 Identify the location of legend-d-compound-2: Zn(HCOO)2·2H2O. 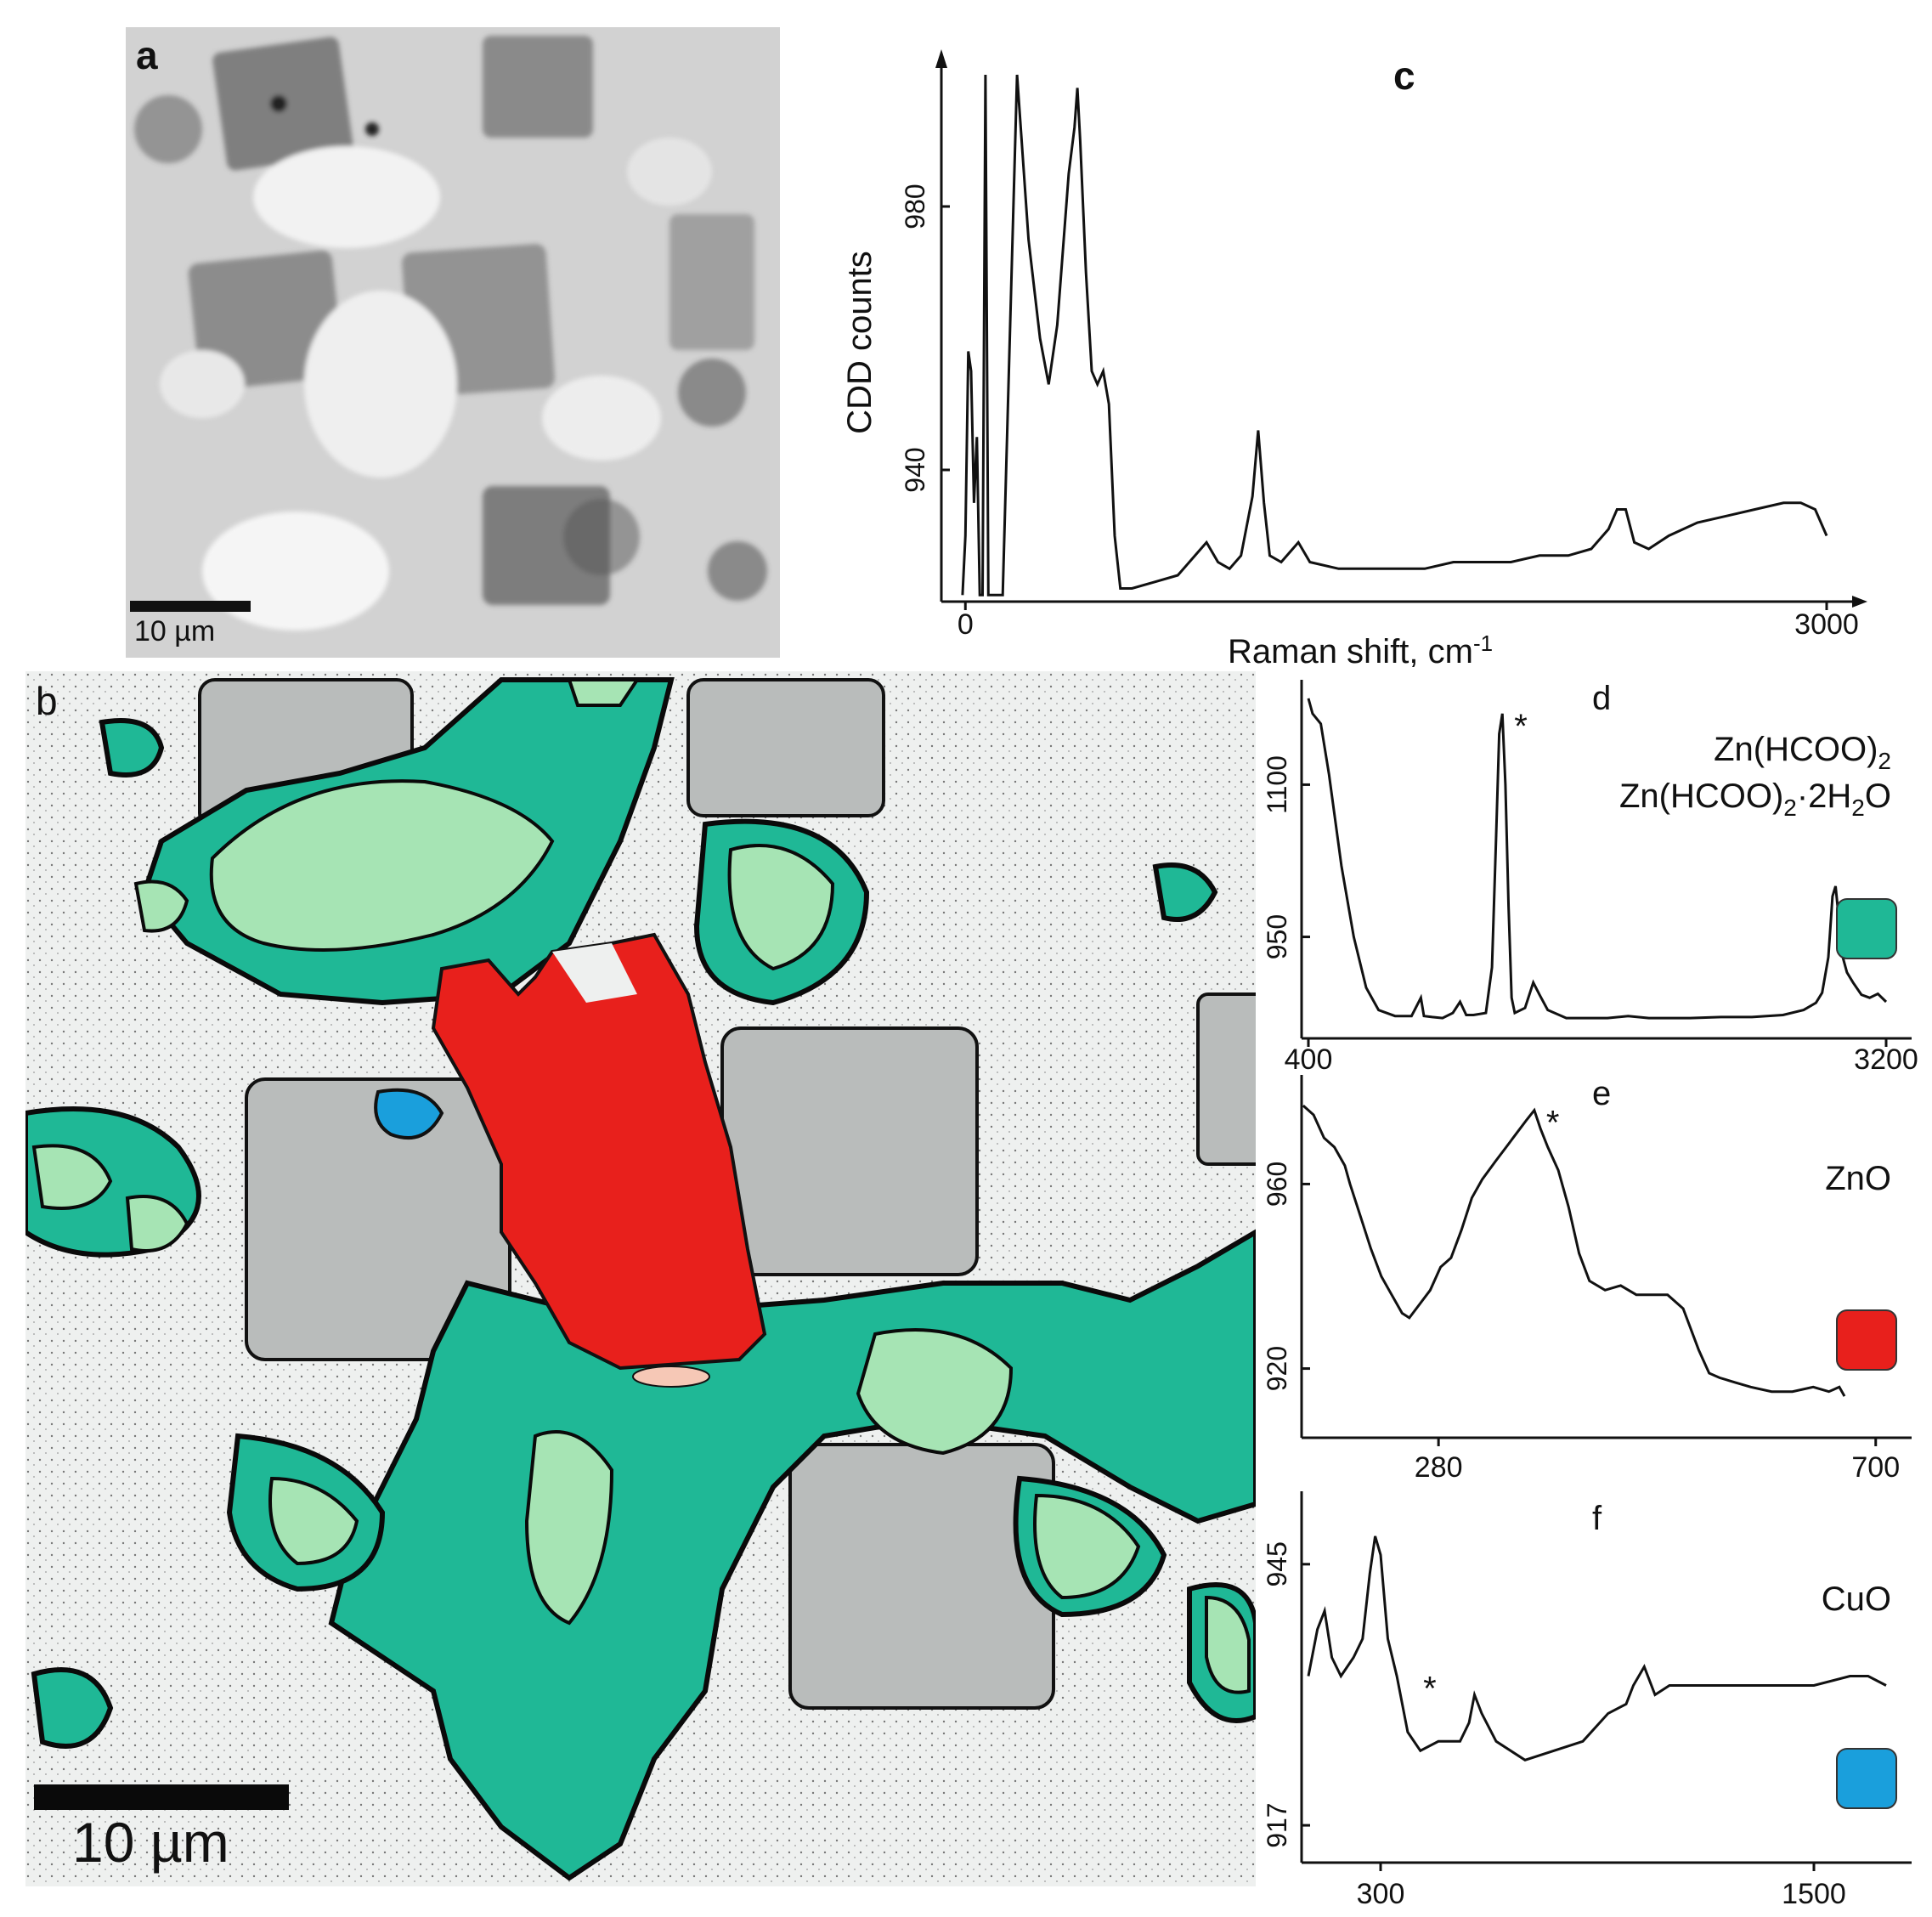
(1755, 800).